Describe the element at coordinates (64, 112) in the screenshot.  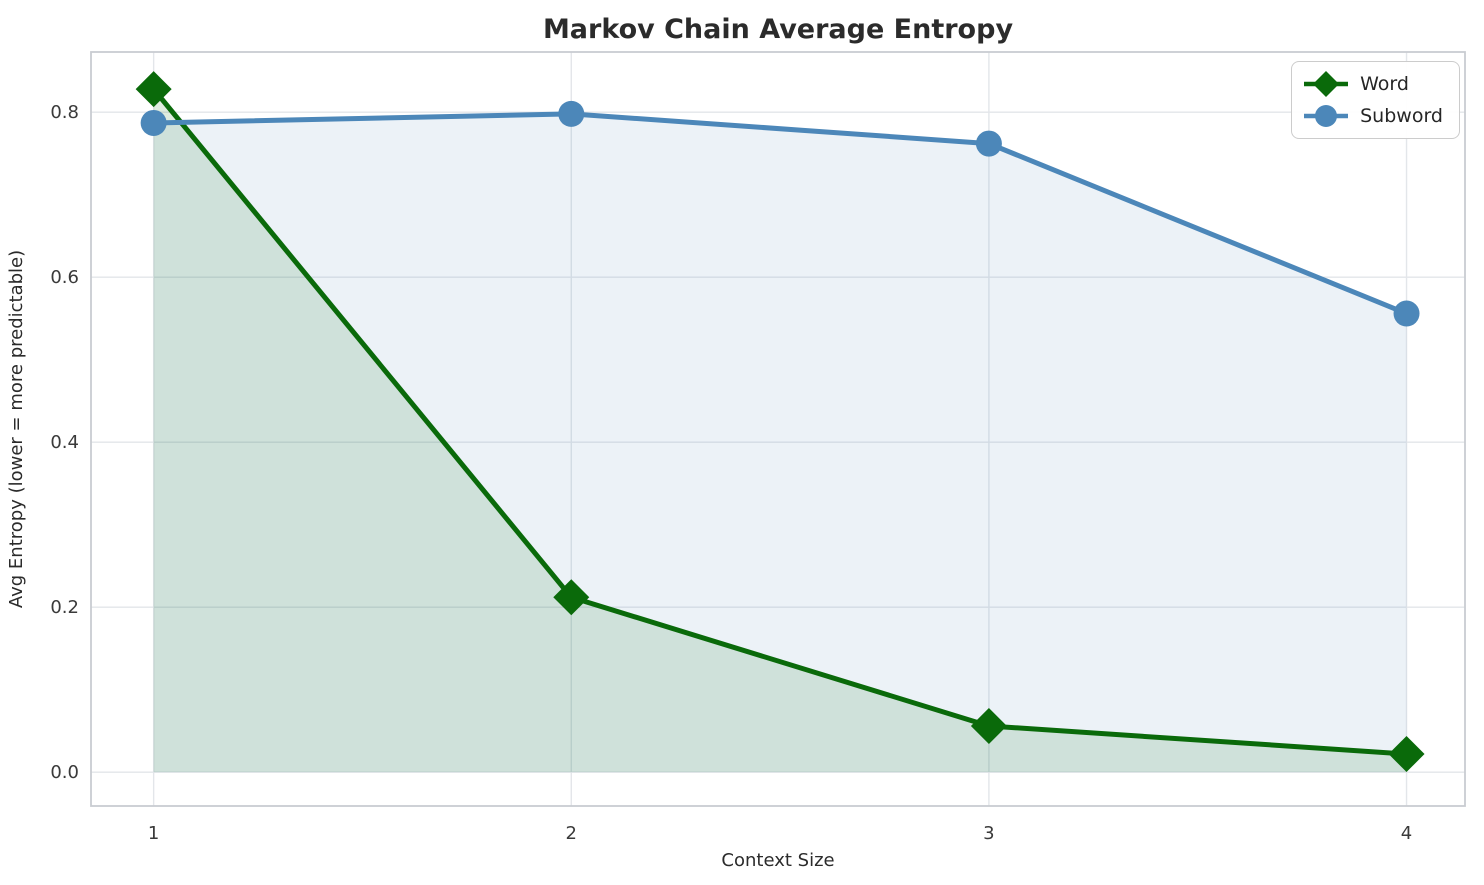
I see `y-tick-label-0.8: 0.8` at that location.